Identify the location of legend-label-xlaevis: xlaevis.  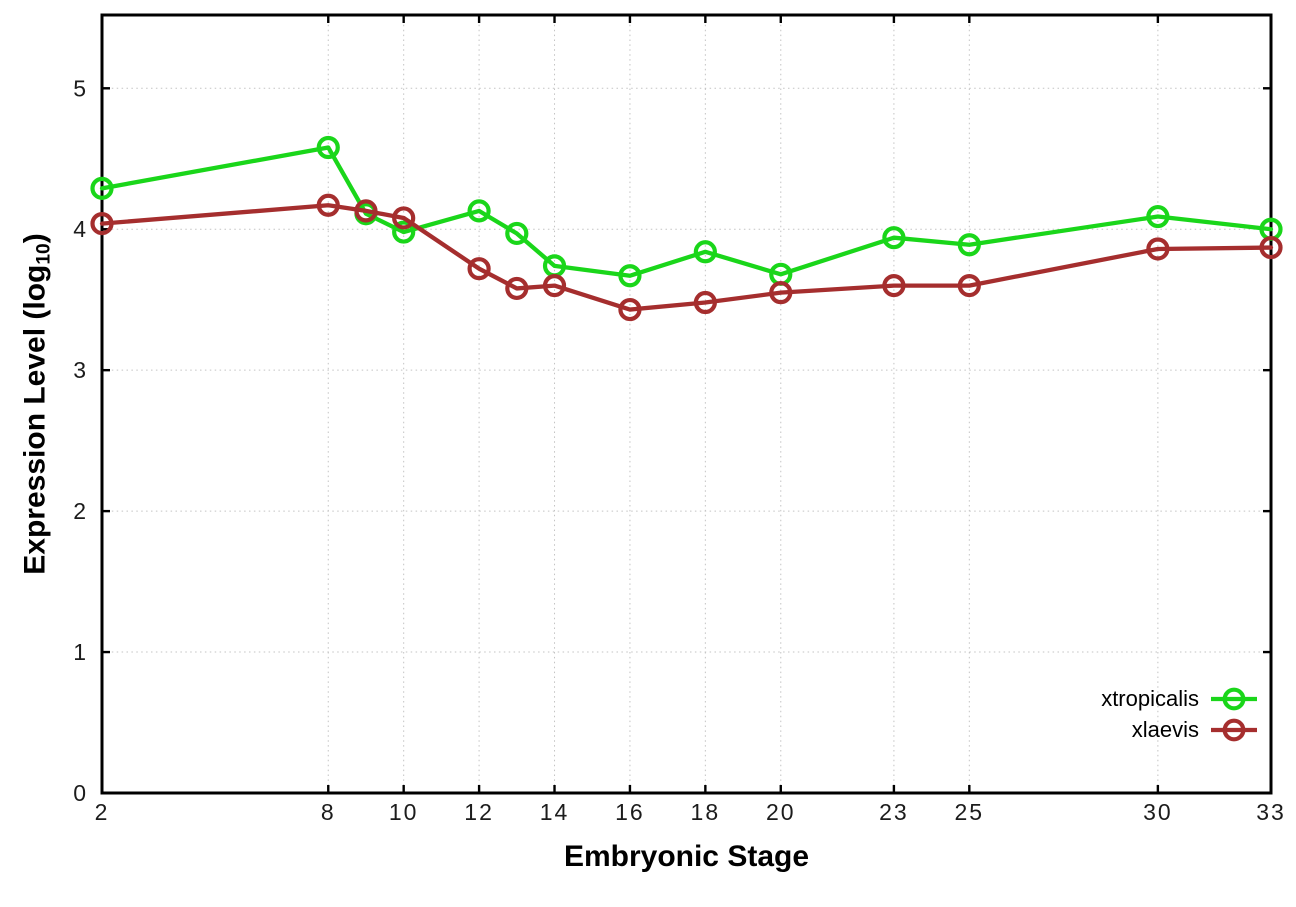
(1165, 729).